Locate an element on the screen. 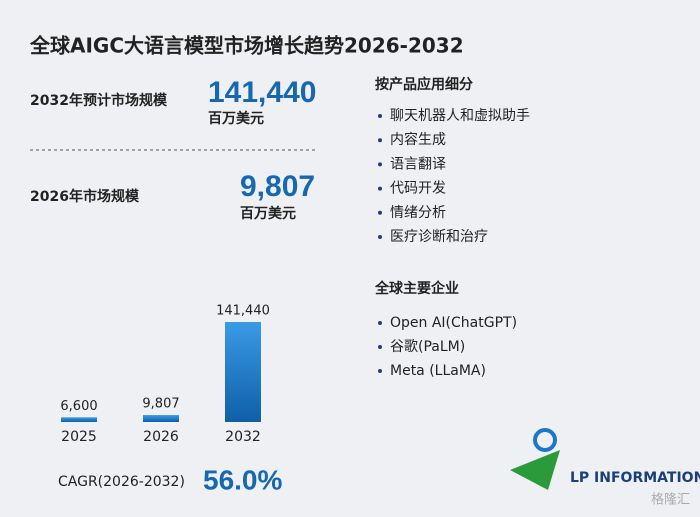  title: 全球AIGC大语言模型市场增长趋势2026-2032 is located at coordinates (246, 46).